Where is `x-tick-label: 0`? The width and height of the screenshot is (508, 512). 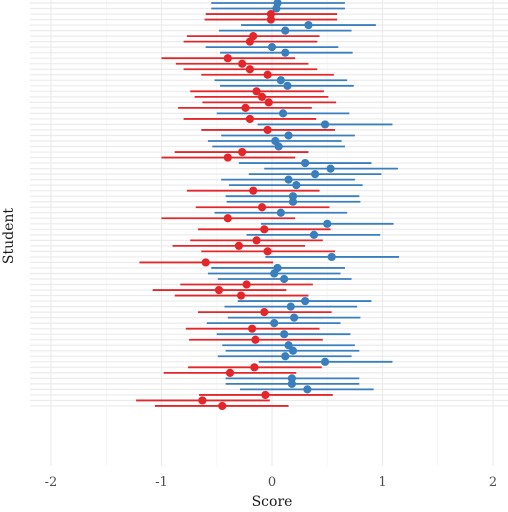 x-tick-label: 0 is located at coordinates (272, 482).